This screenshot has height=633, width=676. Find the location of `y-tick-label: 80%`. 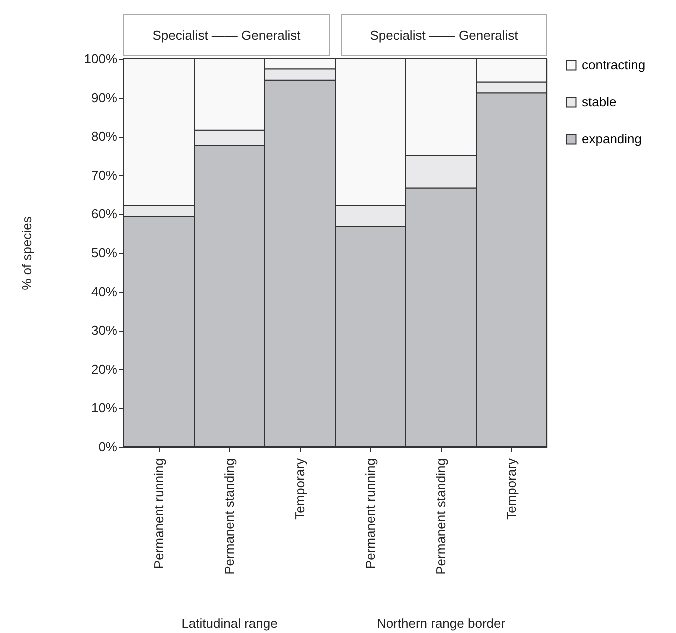

y-tick-label: 80% is located at coordinates (104, 136).